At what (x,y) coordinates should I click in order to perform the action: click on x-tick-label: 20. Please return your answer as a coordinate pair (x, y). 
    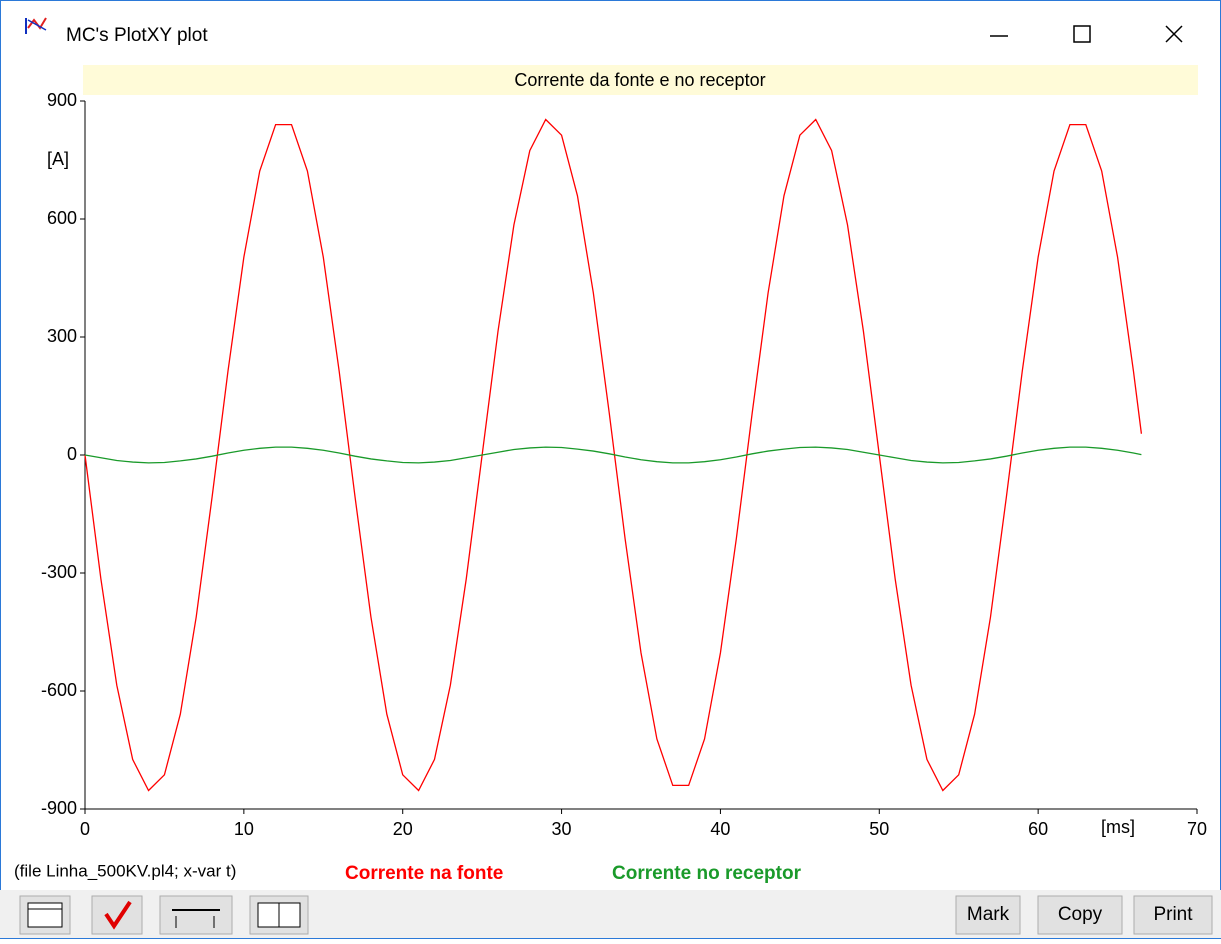
    Looking at the image, I should click on (403, 829).